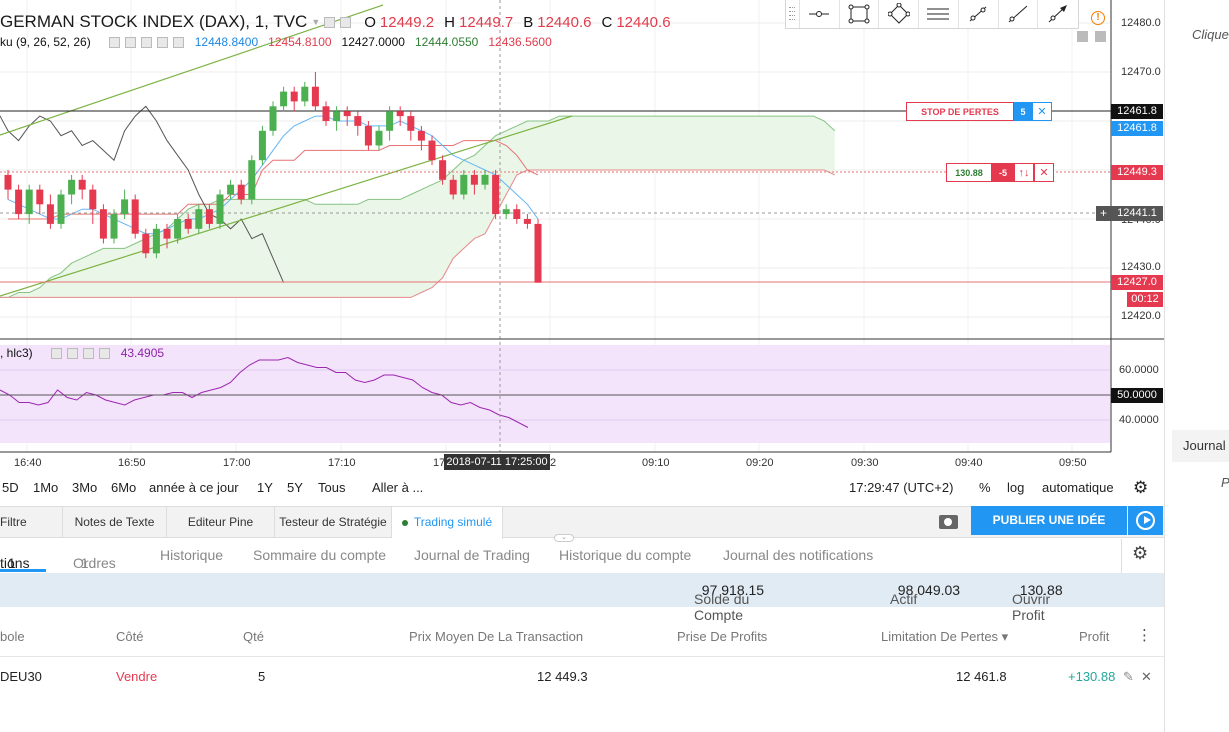 Image resolution: width=1229 pixels, height=732 pixels. I want to click on col-symbol: bole, so click(12, 636).